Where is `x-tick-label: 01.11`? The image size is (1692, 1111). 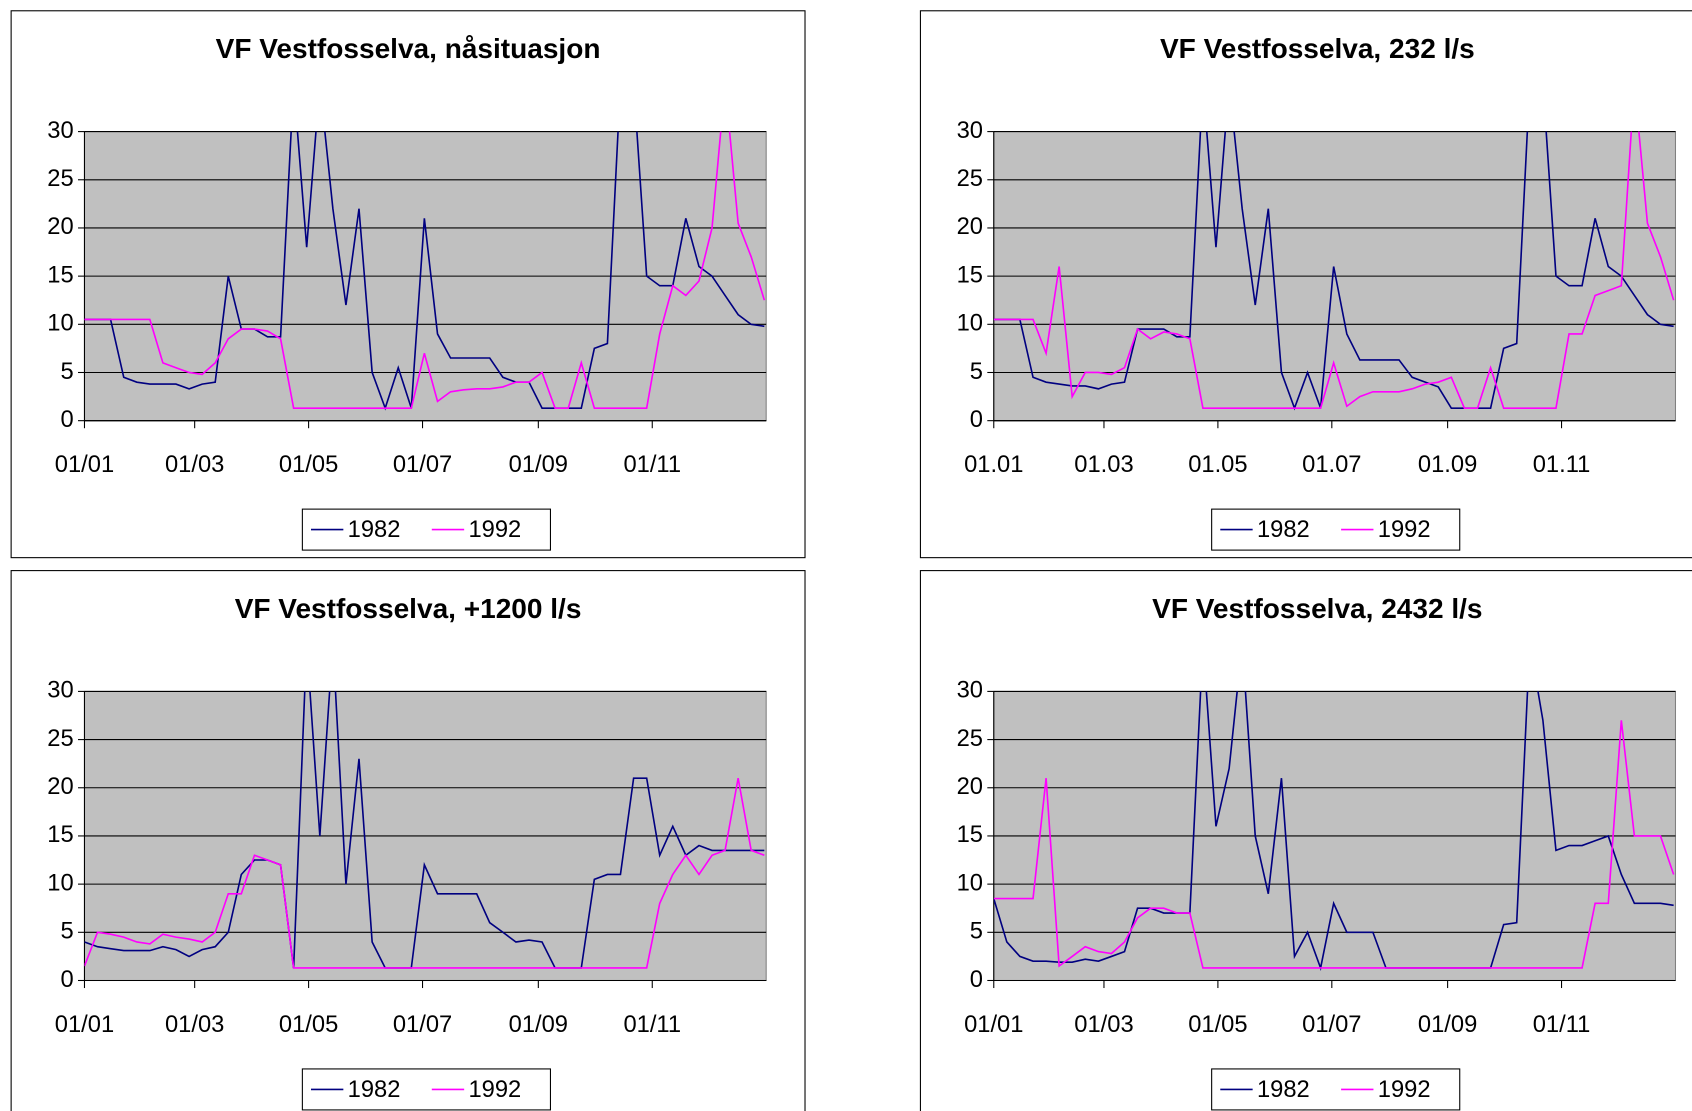
x-tick-label: 01.11 is located at coordinates (1562, 465).